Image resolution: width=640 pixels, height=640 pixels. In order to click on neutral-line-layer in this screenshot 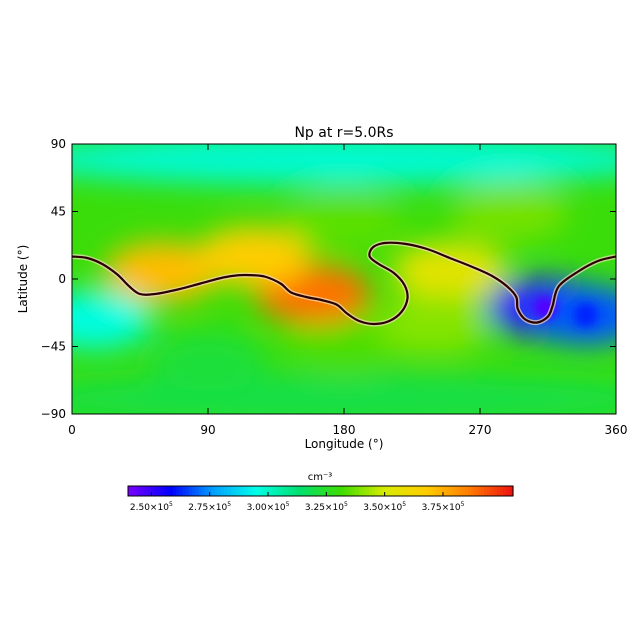, I will do `click(344, 283)`.